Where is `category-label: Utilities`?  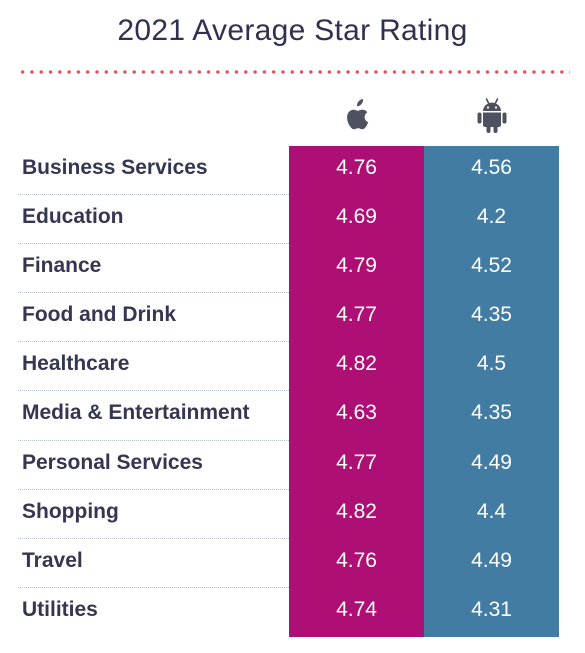 category-label: Utilities is located at coordinates (60, 609).